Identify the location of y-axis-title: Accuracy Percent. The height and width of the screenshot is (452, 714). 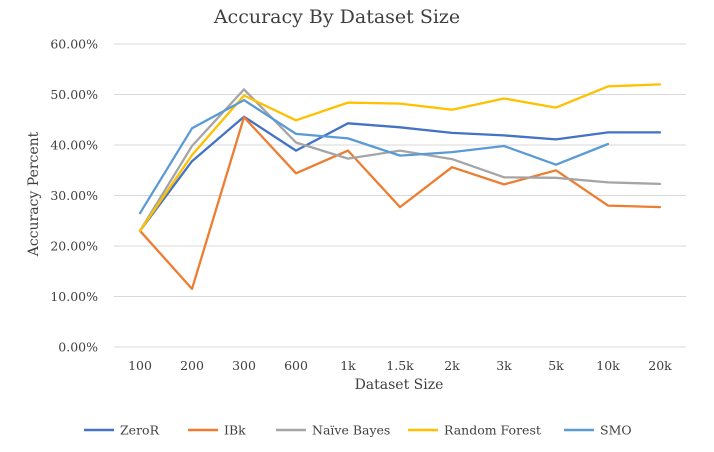
(34, 194).